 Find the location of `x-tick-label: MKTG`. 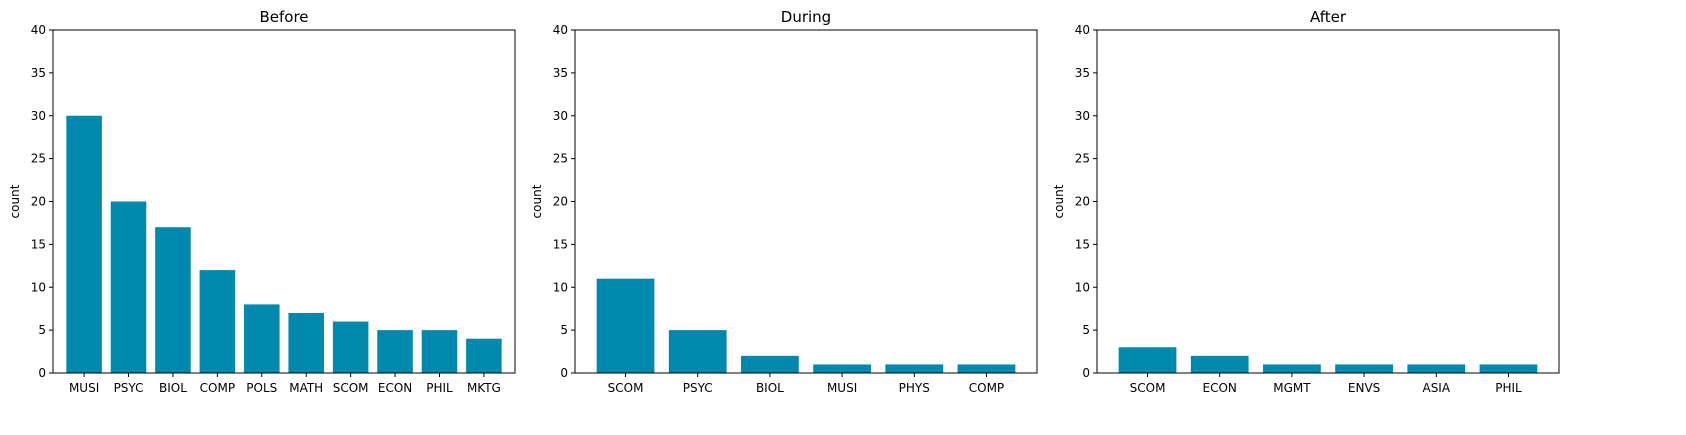

x-tick-label: MKTG is located at coordinates (484, 388).